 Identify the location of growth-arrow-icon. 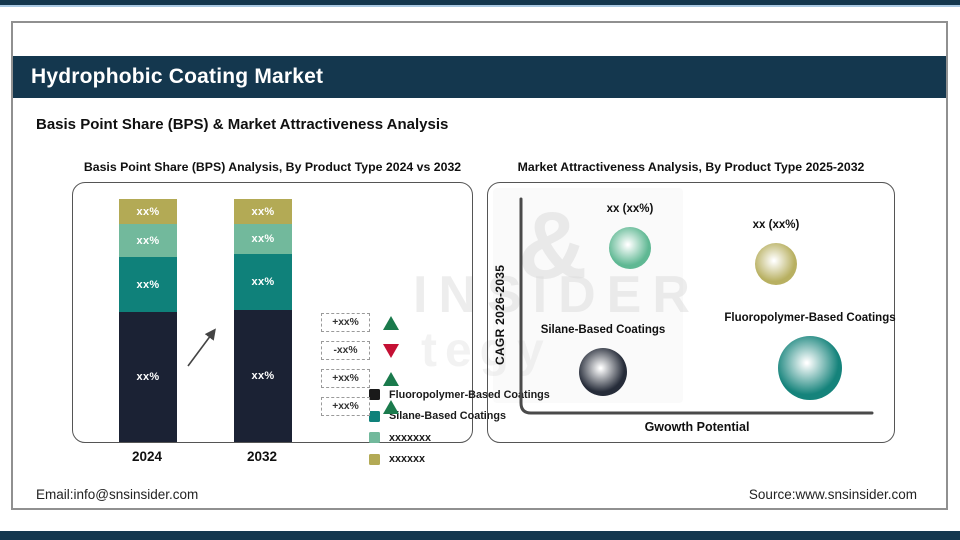
(201, 347).